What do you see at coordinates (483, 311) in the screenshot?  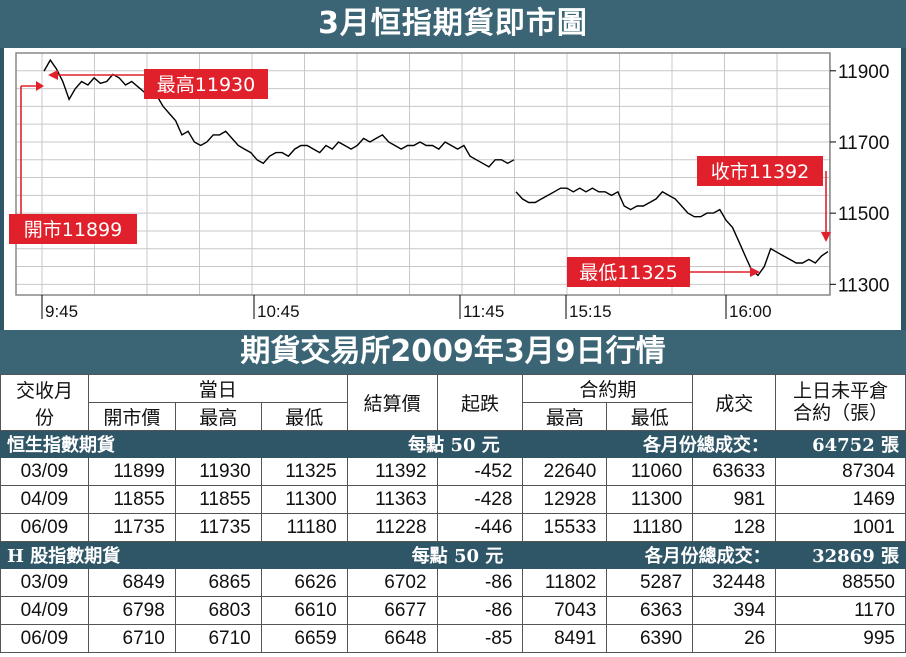 I see `x-tick-label: 11:45` at bounding box center [483, 311].